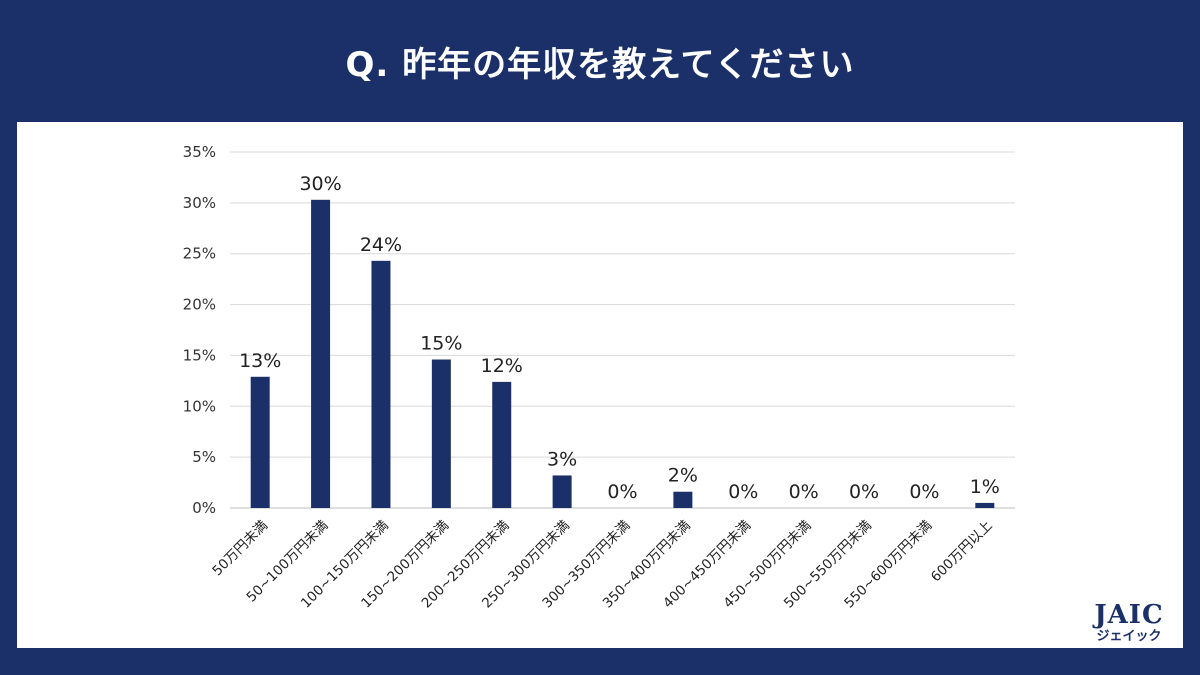 Image resolution: width=1200 pixels, height=675 pixels. I want to click on data-label: 2%, so click(683, 476).